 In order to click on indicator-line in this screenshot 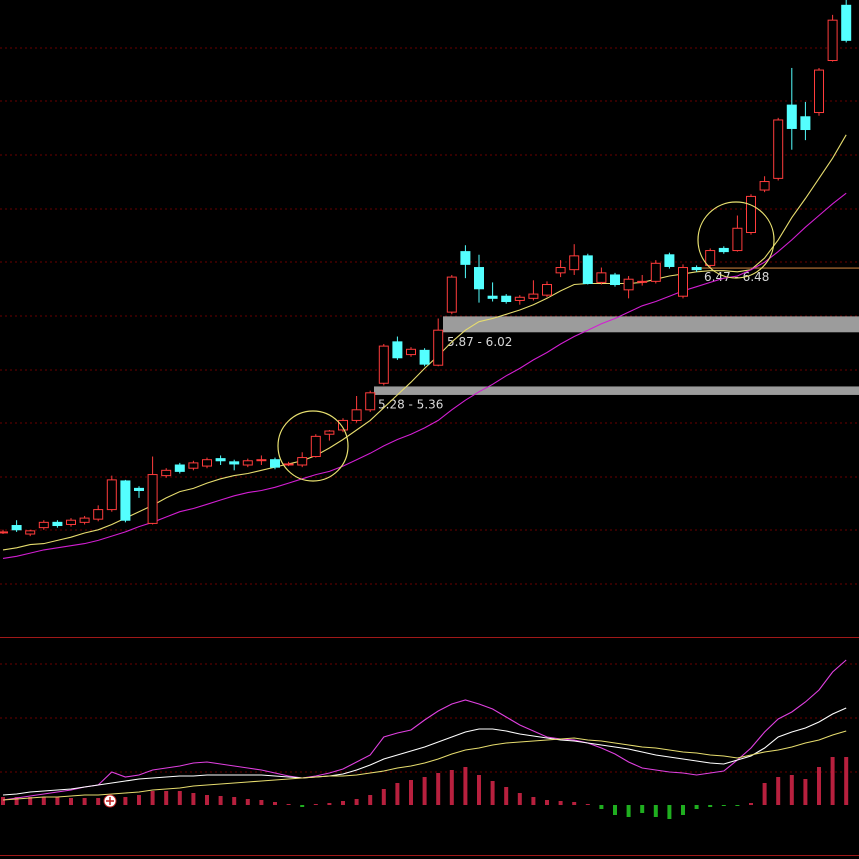, I will do `click(424, 765)`.